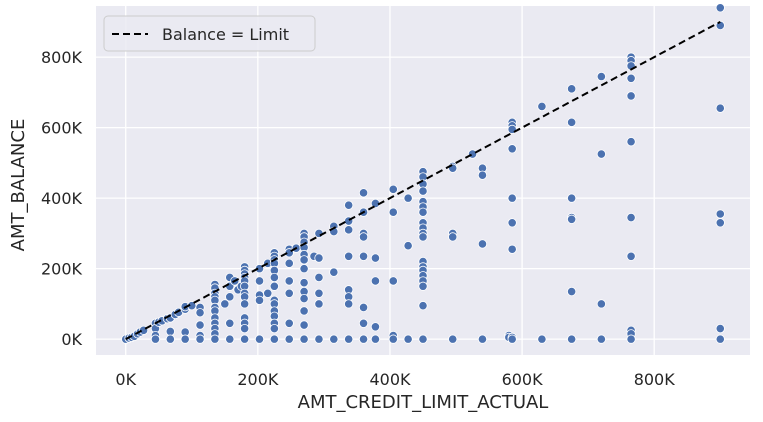 The image size is (763, 422). Describe the element at coordinates (125, 379) in the screenshot. I see `x-tick-label: 0K` at that location.